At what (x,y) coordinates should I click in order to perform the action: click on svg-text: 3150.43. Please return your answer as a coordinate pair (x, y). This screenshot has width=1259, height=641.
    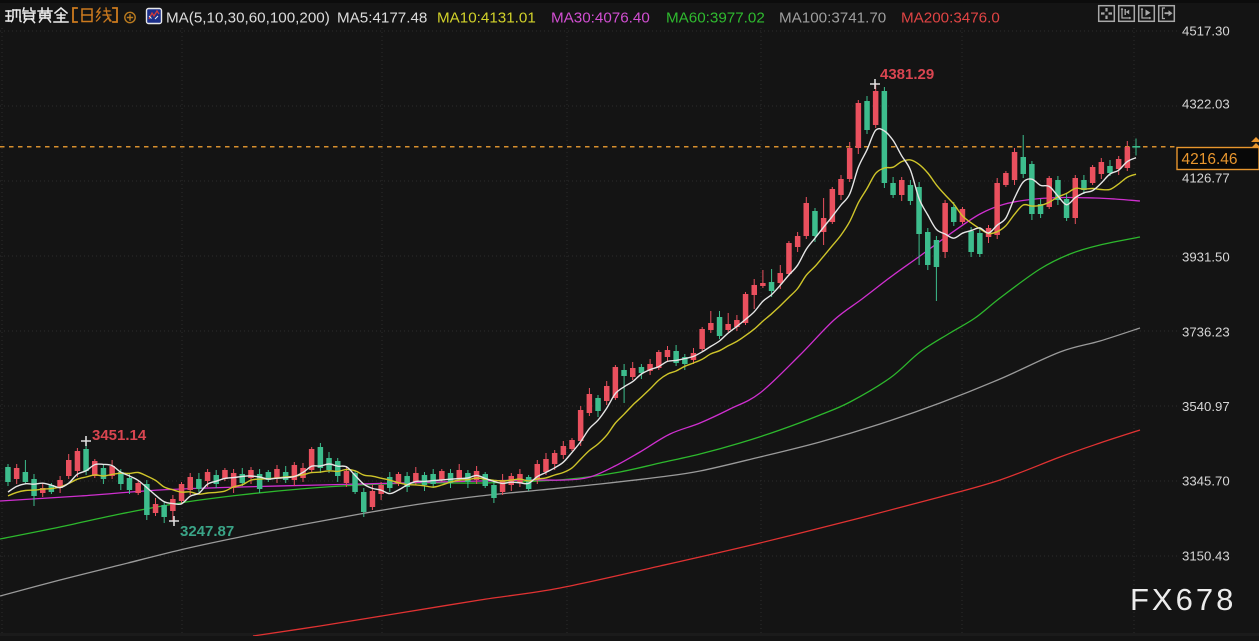
    Looking at the image, I should click on (1206, 556).